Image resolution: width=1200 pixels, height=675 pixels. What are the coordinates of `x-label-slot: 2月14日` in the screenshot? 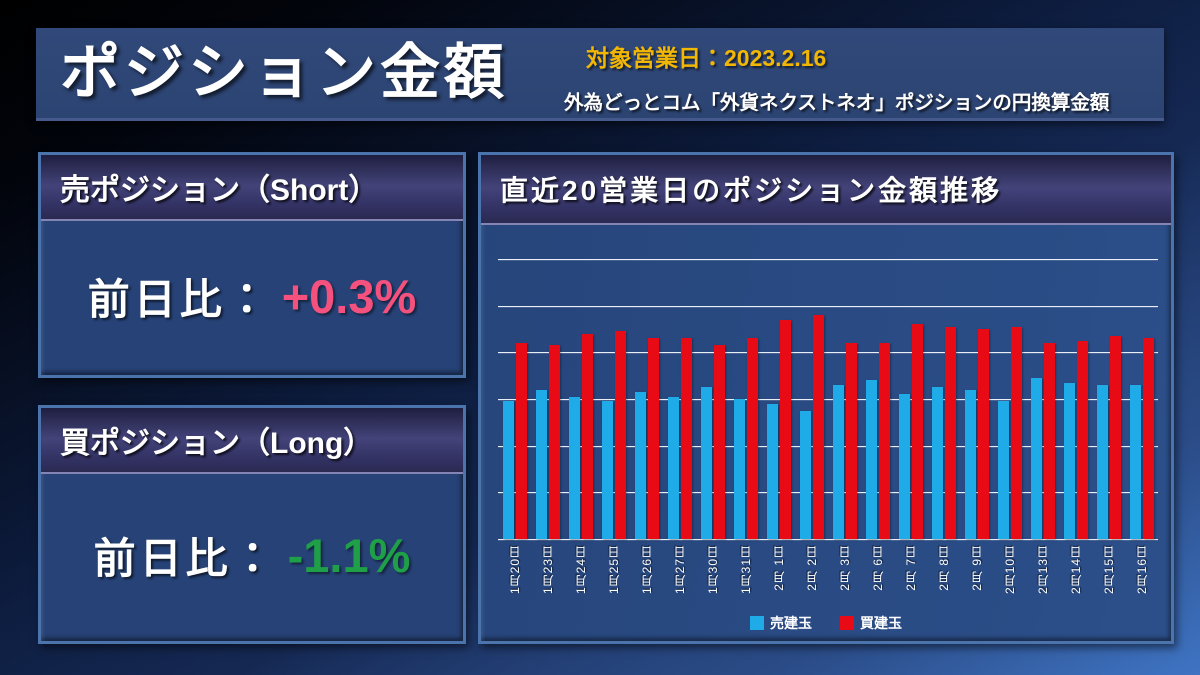 It's located at (1075, 578).